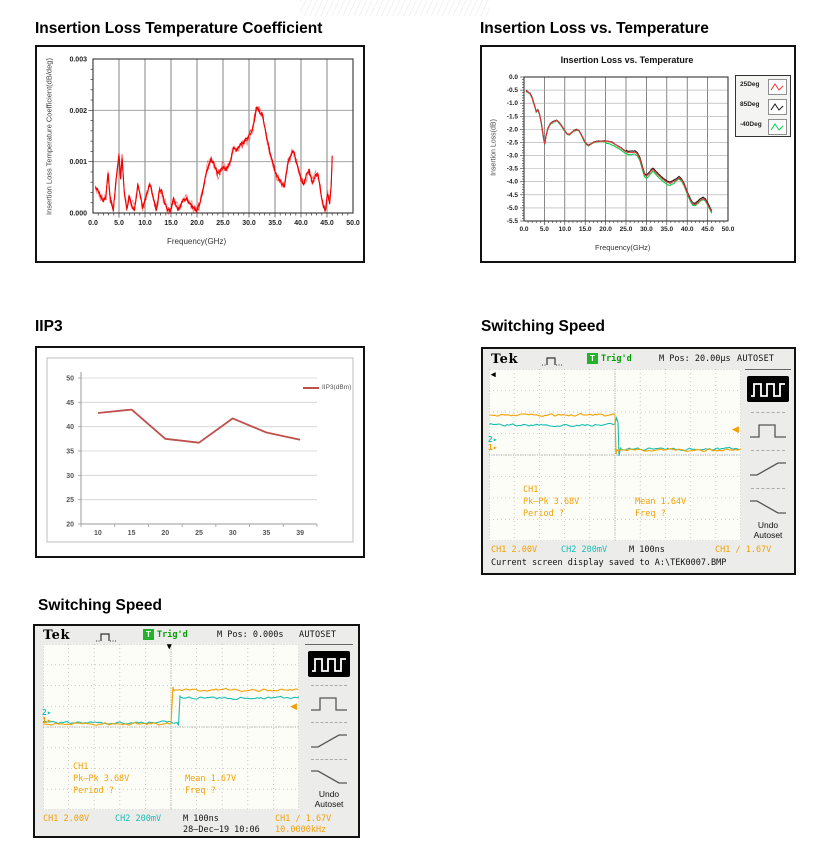  I want to click on svg-text: 0.001, so click(78, 162).